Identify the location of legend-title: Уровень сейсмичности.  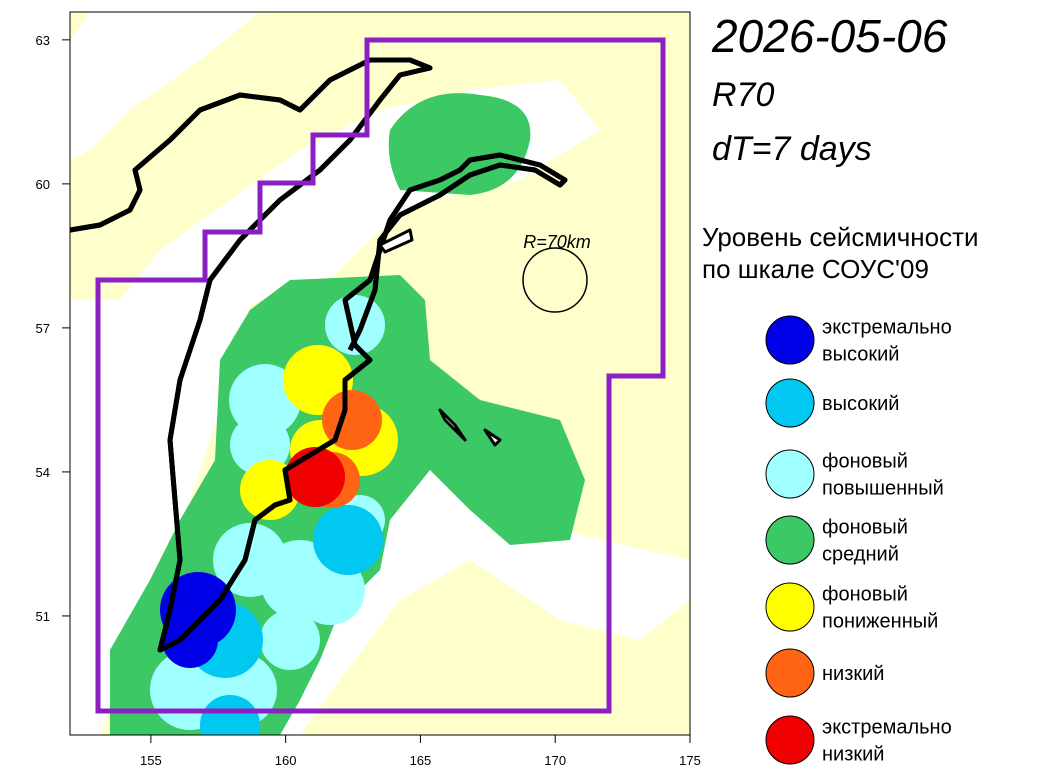
(840, 237).